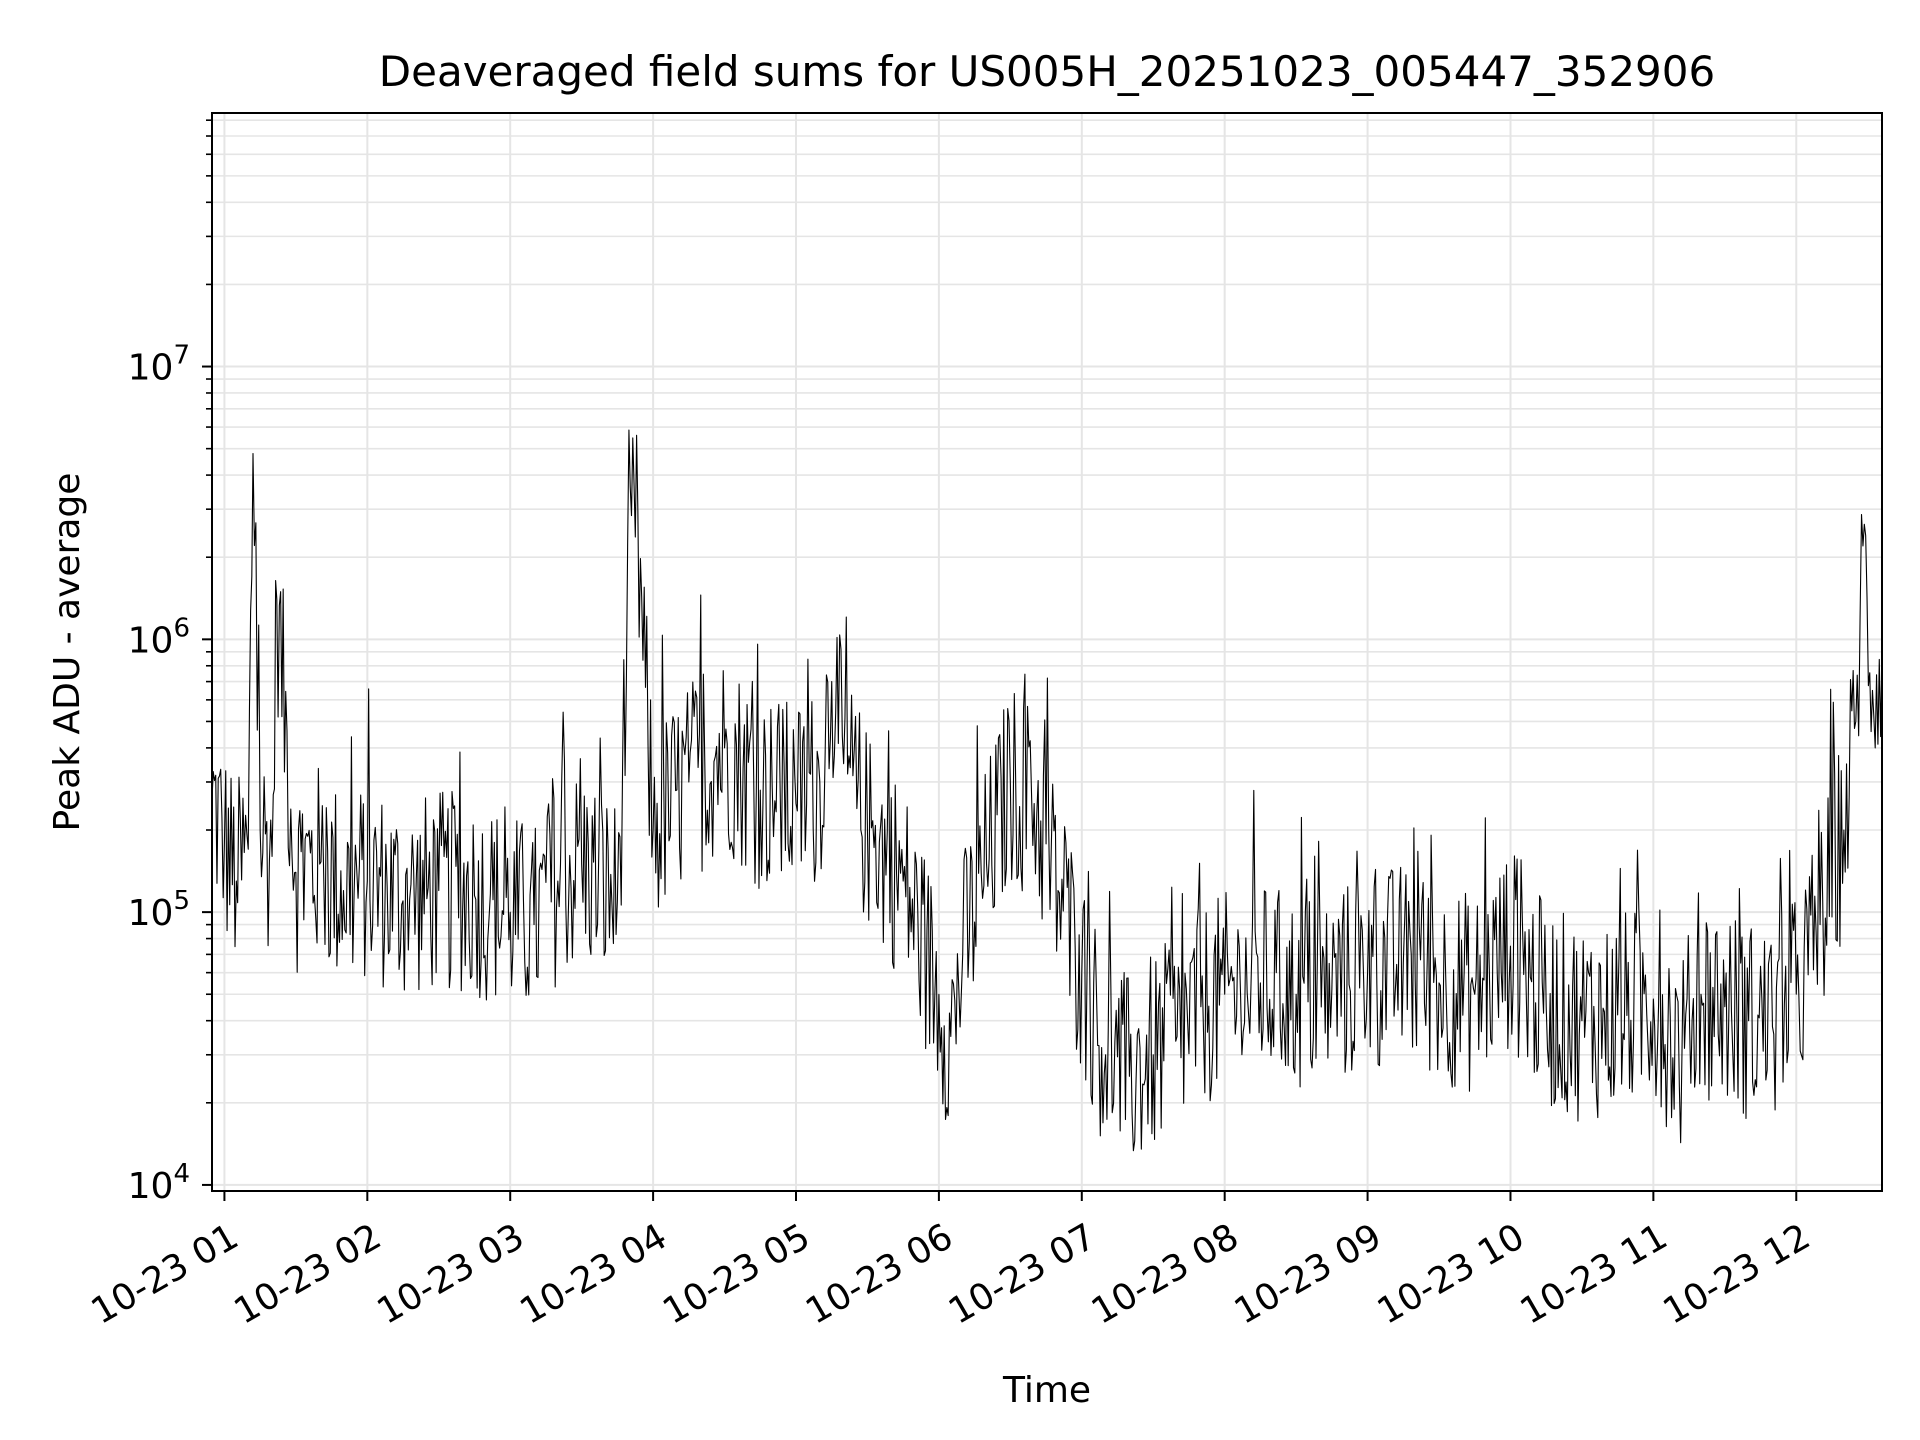  Describe the element at coordinates (159, 365) in the screenshot. I see `y-tick-label: 10⁷` at that location.